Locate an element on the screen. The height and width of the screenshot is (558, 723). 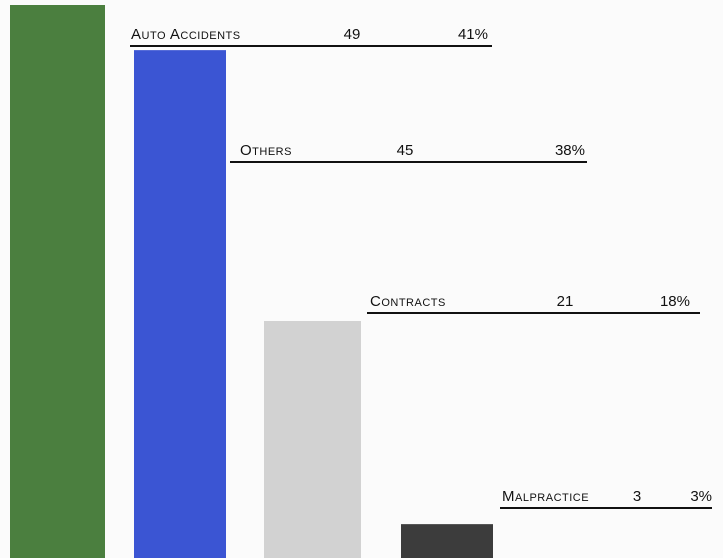
value-label: 3 is located at coordinates (637, 496).